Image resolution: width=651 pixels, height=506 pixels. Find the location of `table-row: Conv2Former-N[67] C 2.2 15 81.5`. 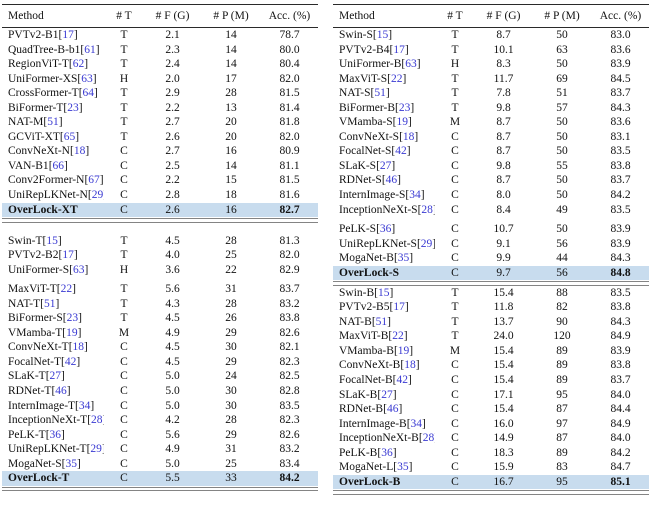

table-row: Conv2Former-N[67] C 2.2 15 81.5 is located at coordinates (160, 180).